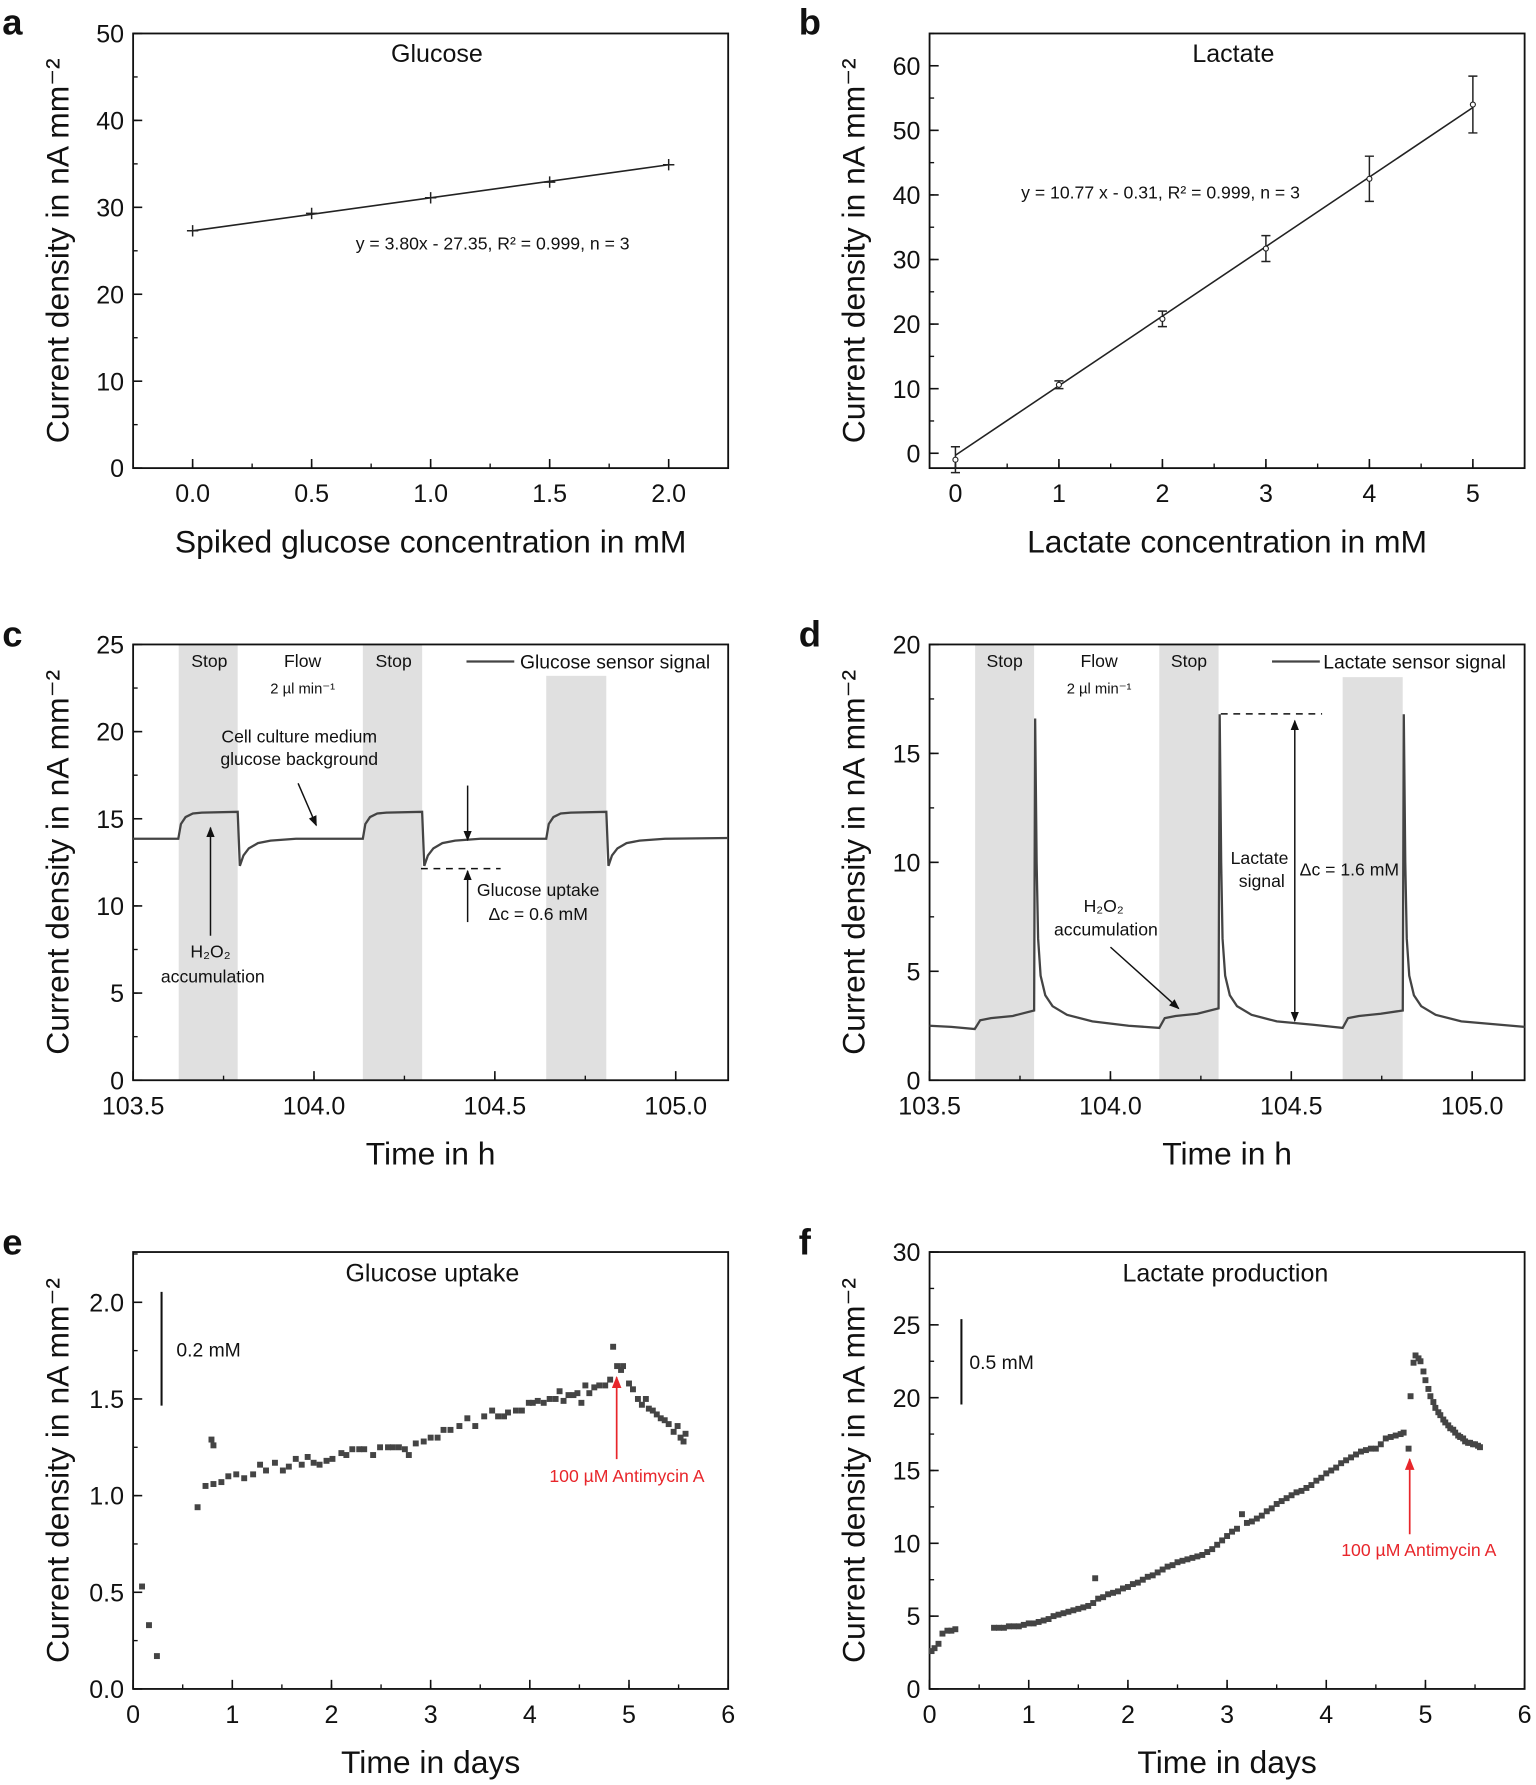 The image size is (1536, 1785). I want to click on event-label: 100 µM Antimycin A, so click(626, 1476).